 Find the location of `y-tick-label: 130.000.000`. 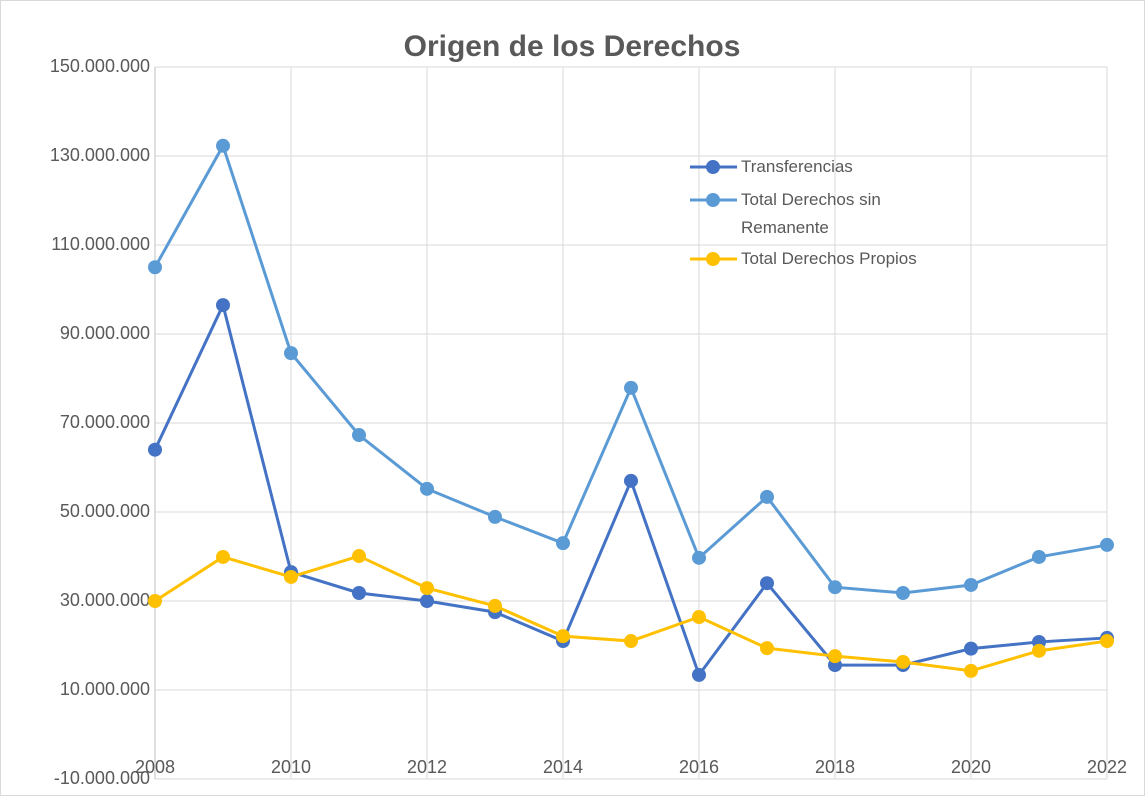

y-tick-label: 130.000.000 is located at coordinates (100, 155).